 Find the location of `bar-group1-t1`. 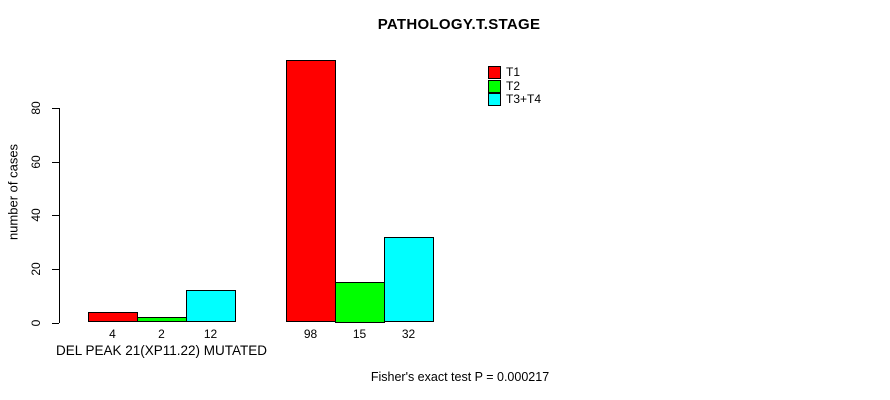

bar-group1-t1 is located at coordinates (113, 317).